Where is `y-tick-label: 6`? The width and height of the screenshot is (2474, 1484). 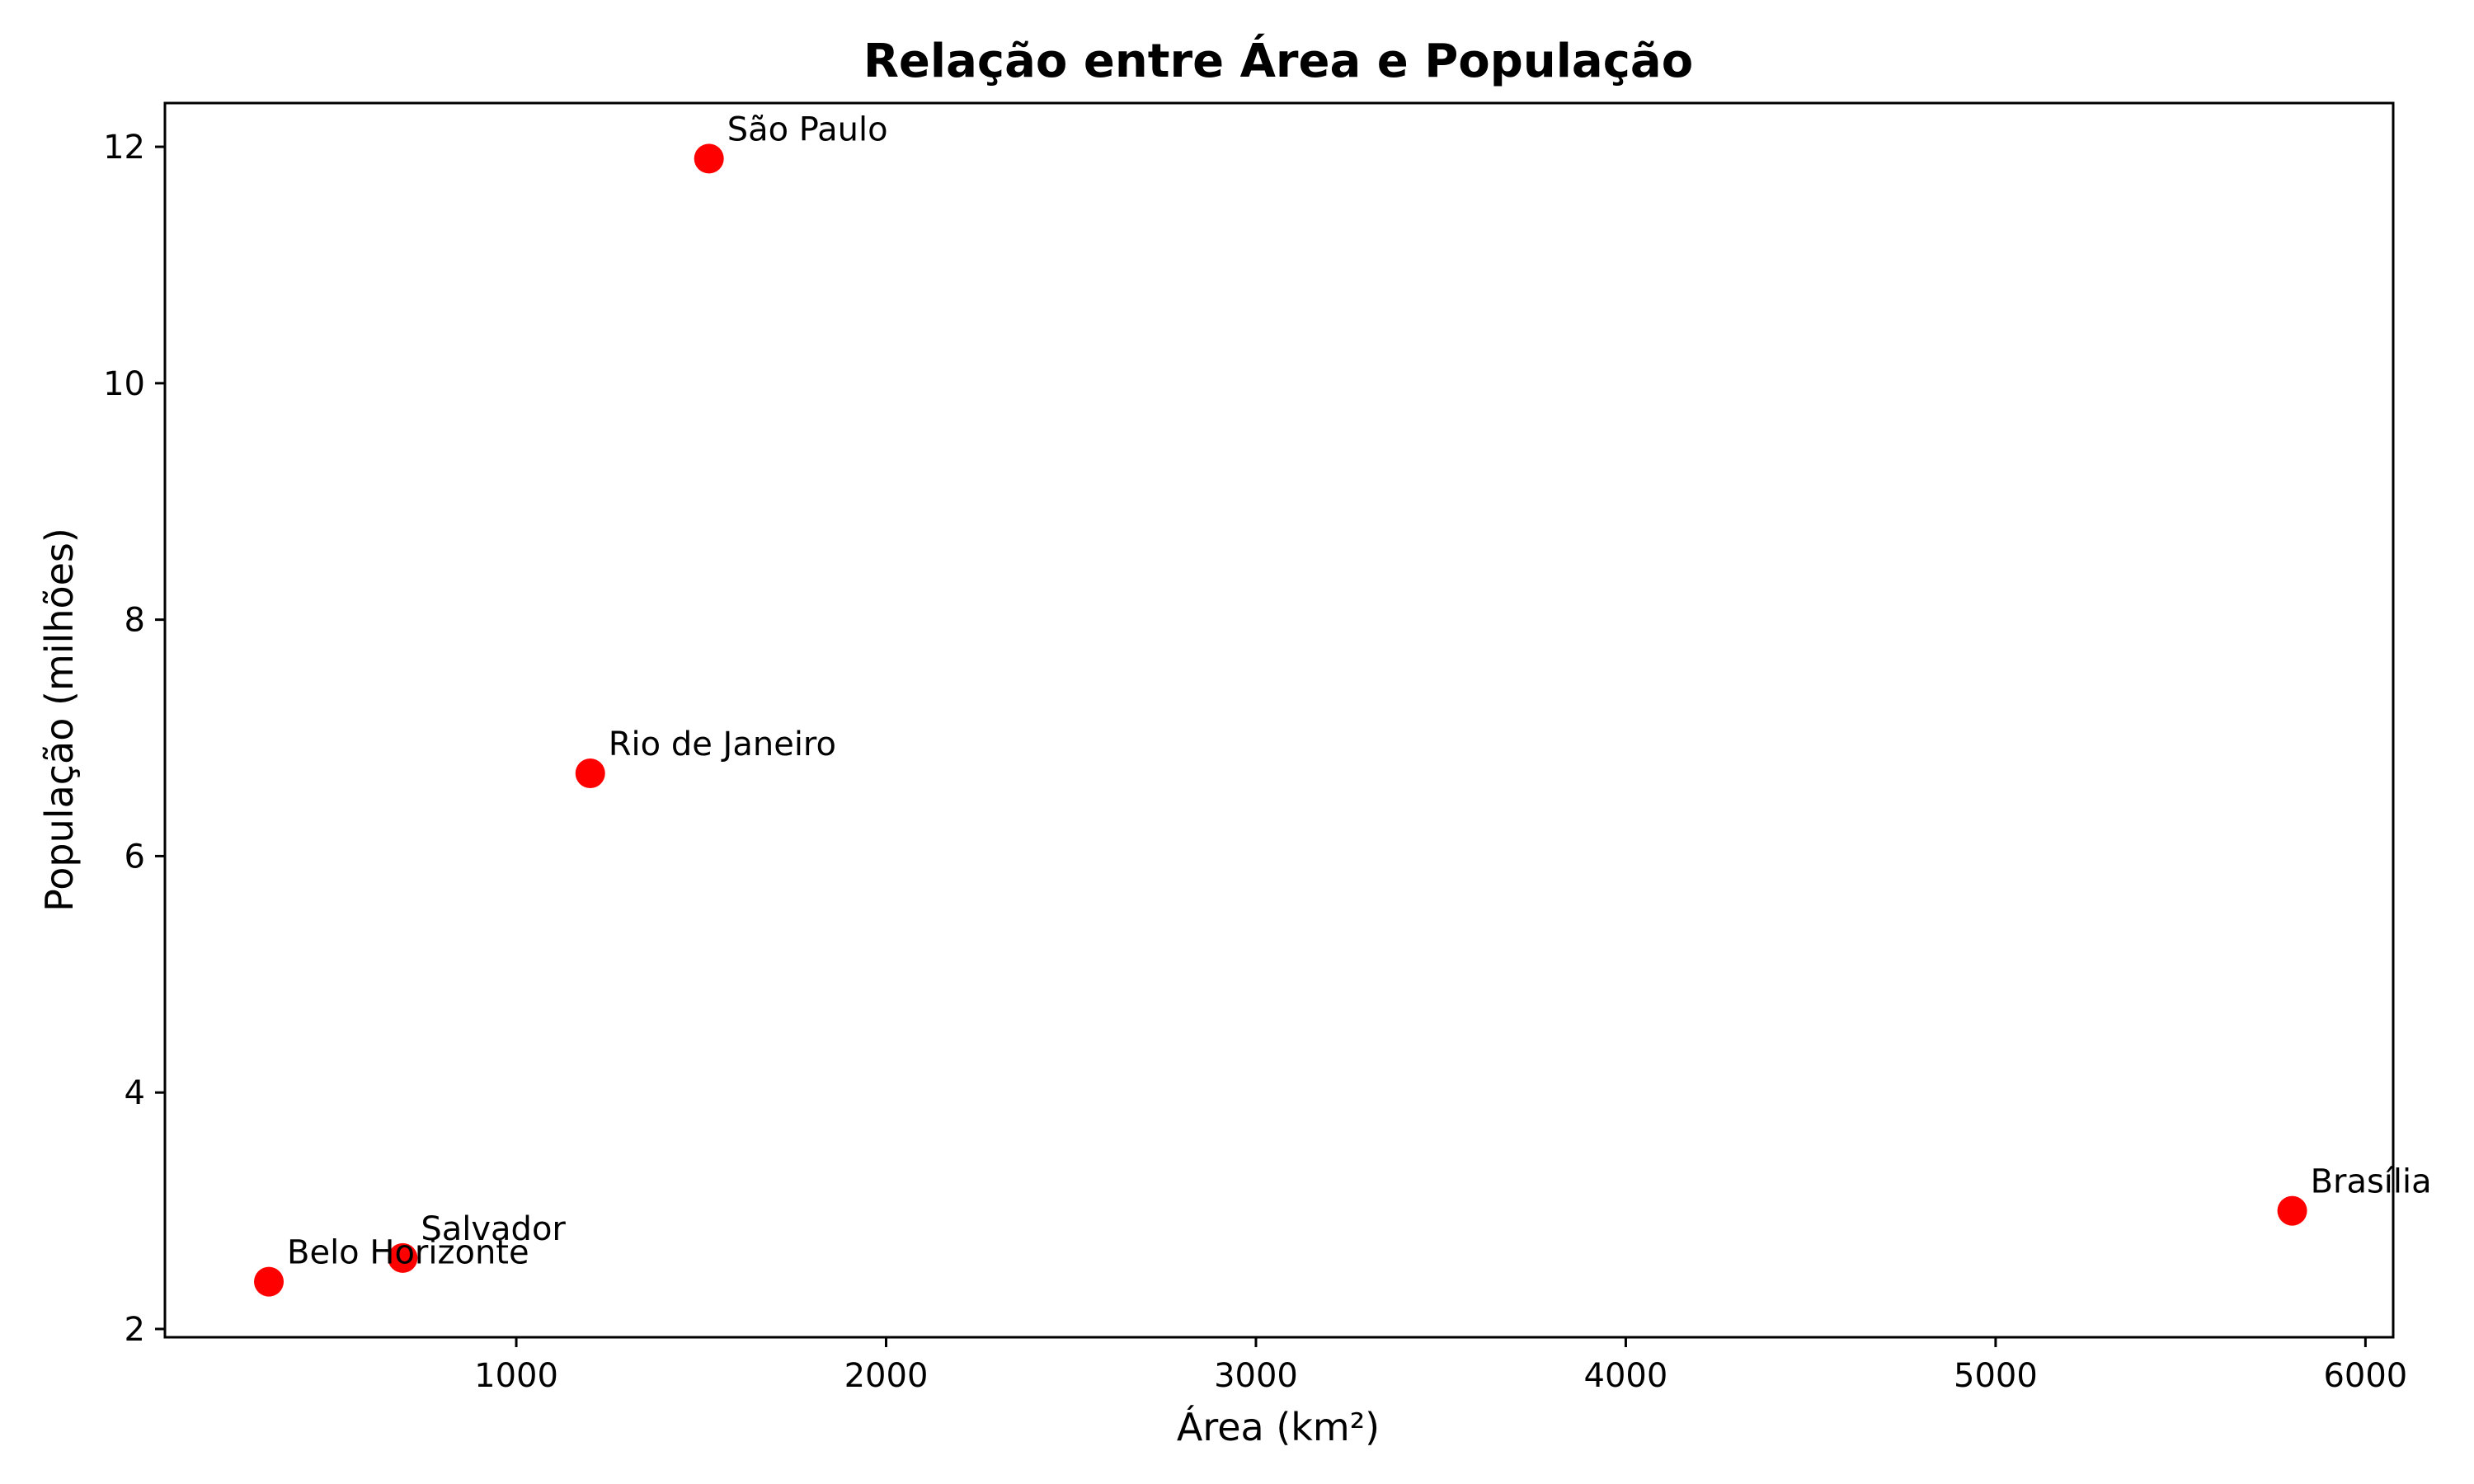
y-tick-label: 6 is located at coordinates (135, 857).